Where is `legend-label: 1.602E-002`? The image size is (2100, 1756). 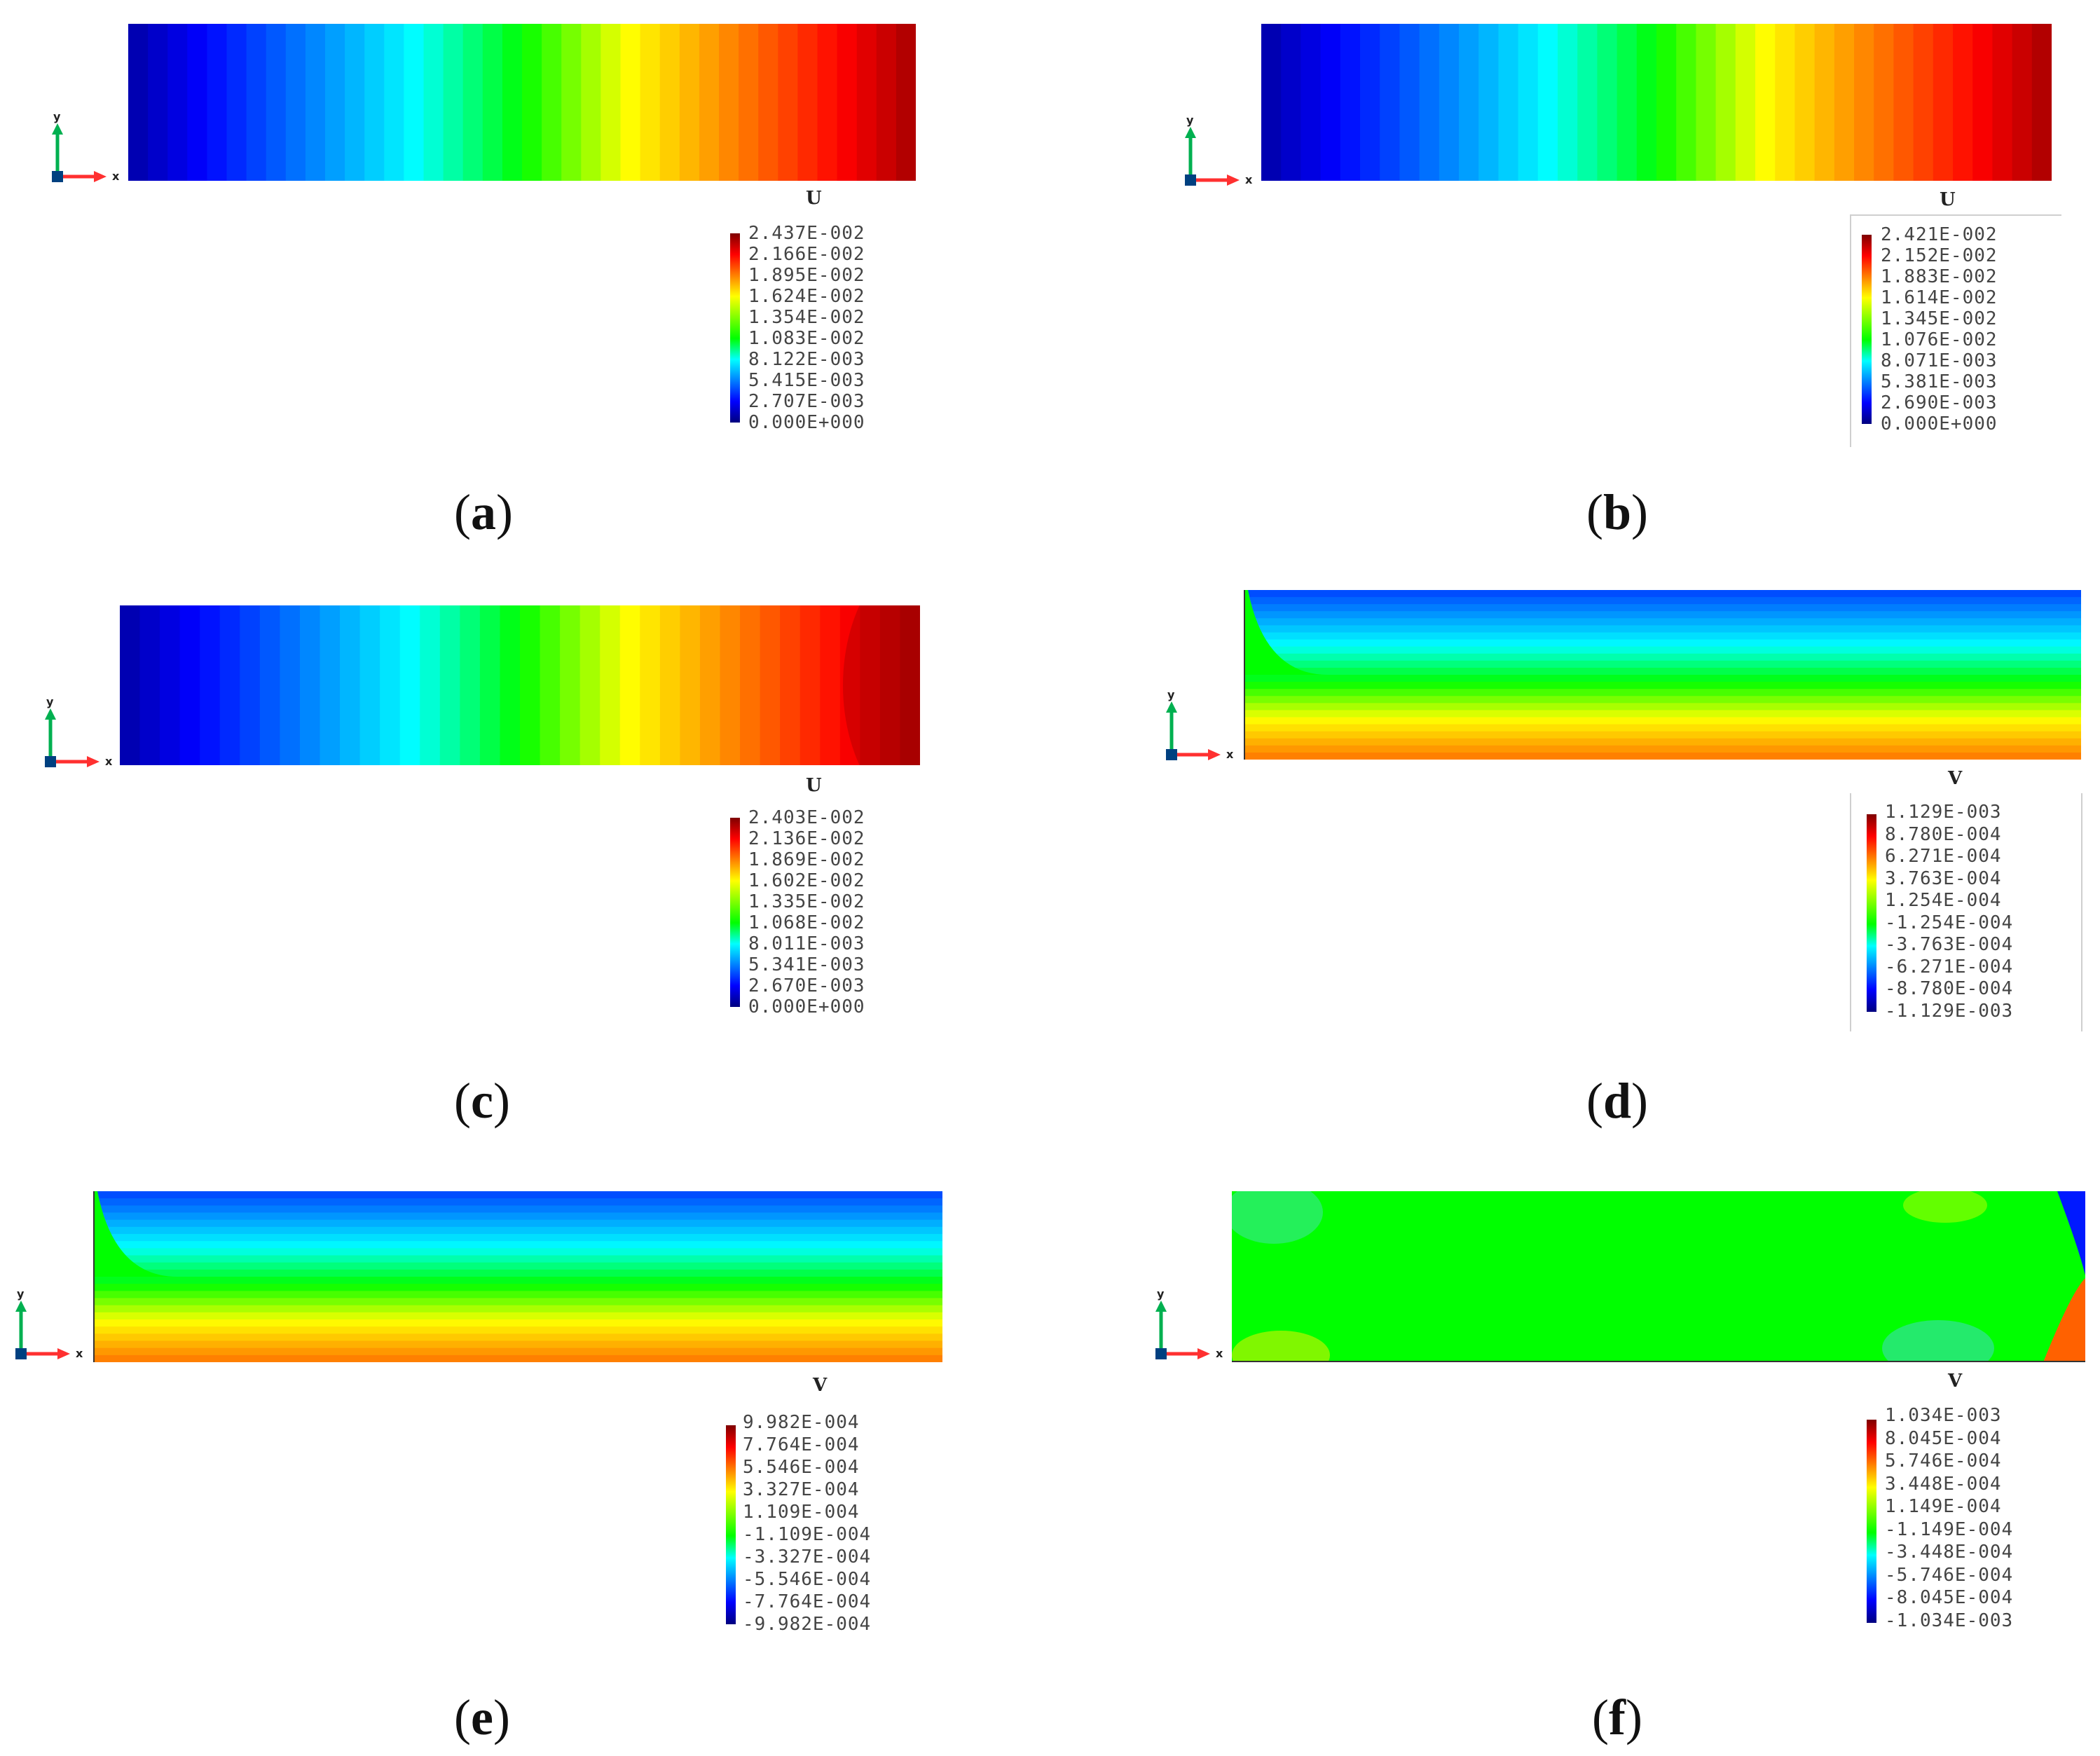
legend-label: 1.602E-002 is located at coordinates (806, 881).